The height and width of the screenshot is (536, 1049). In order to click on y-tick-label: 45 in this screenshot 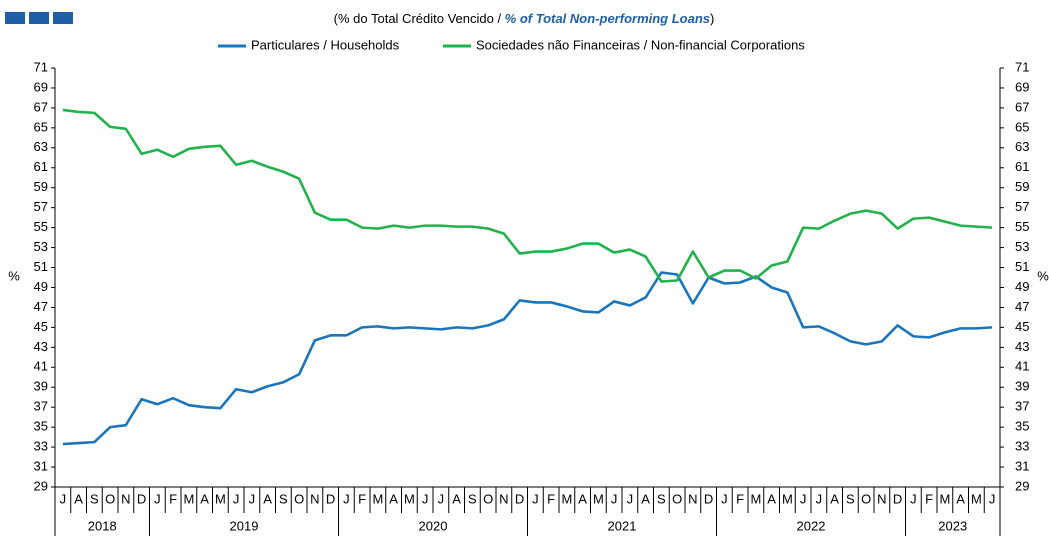, I will do `click(41, 326)`.